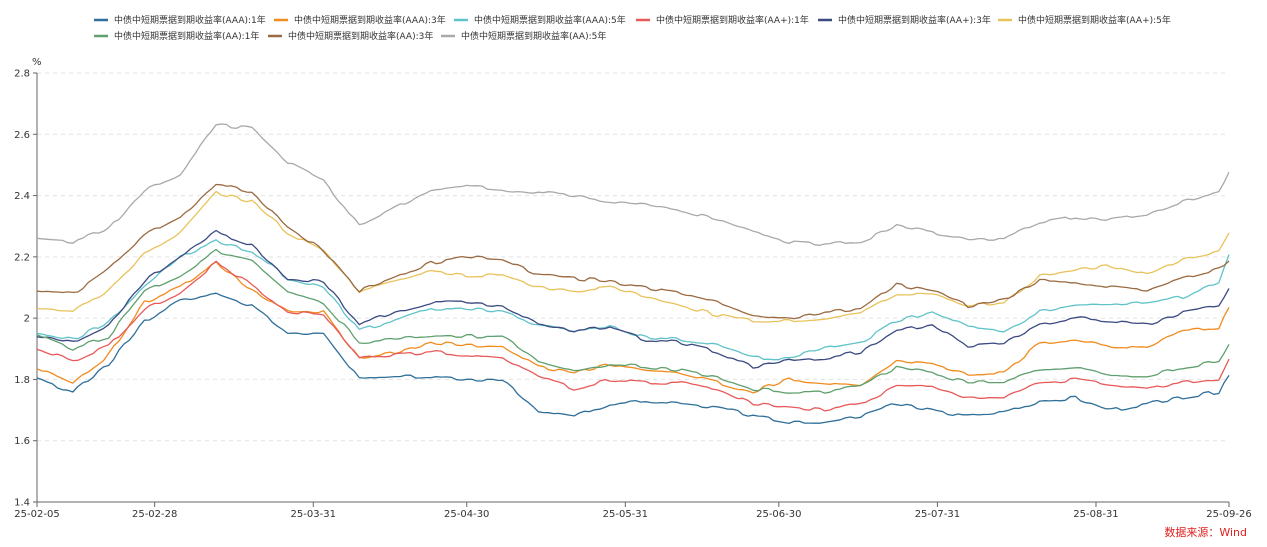 The height and width of the screenshot is (547, 1267). What do you see at coordinates (37, 62) in the screenshot?
I see `y-axis-unit: %` at bounding box center [37, 62].